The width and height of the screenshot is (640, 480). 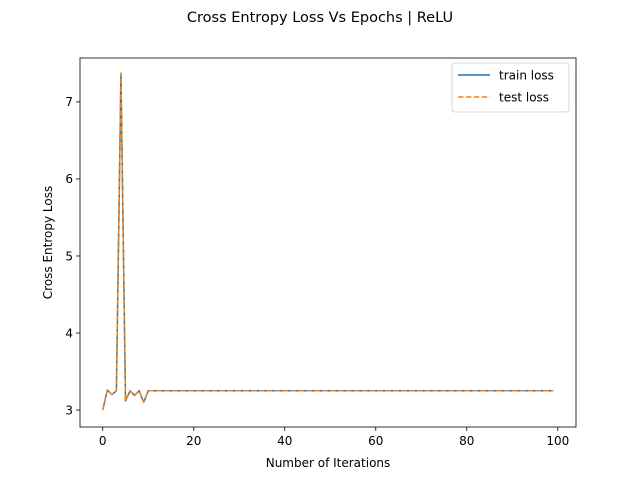 What do you see at coordinates (69, 333) in the screenshot?
I see `y-tick-label: 4` at bounding box center [69, 333].